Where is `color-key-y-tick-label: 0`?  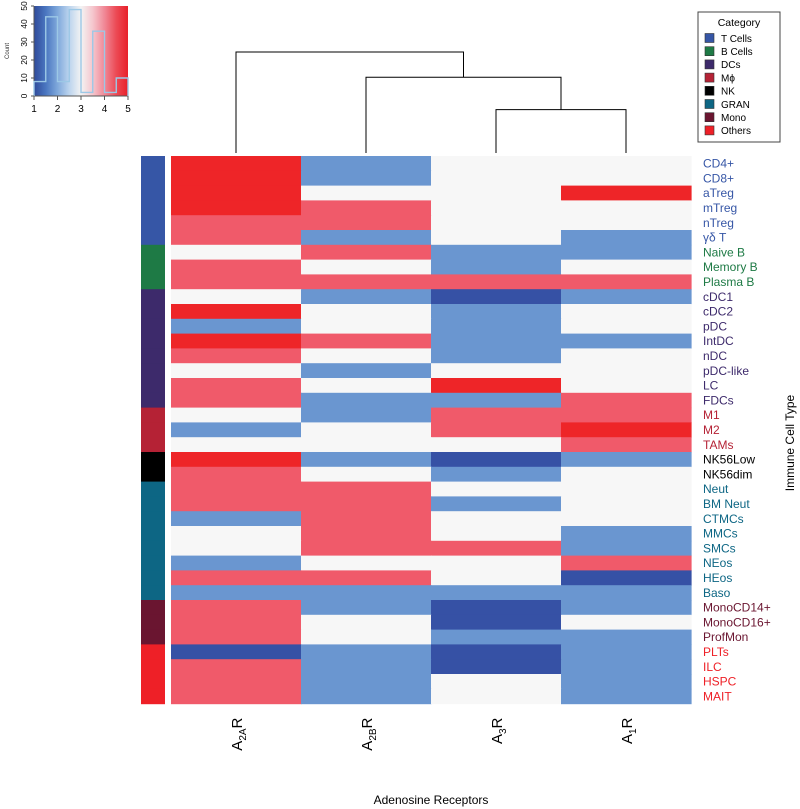 color-key-y-tick-label: 0 is located at coordinates (24, 95).